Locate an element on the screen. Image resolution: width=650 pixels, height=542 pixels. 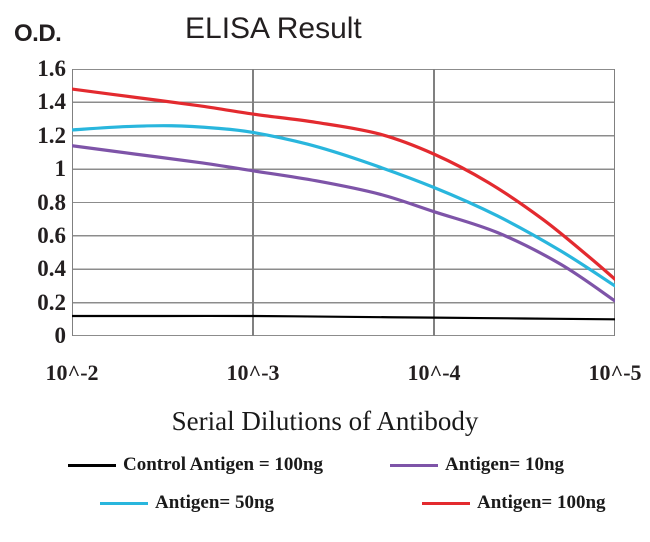
x-axis-title: Serial Dilutions of Antibody is located at coordinates (325, 421).